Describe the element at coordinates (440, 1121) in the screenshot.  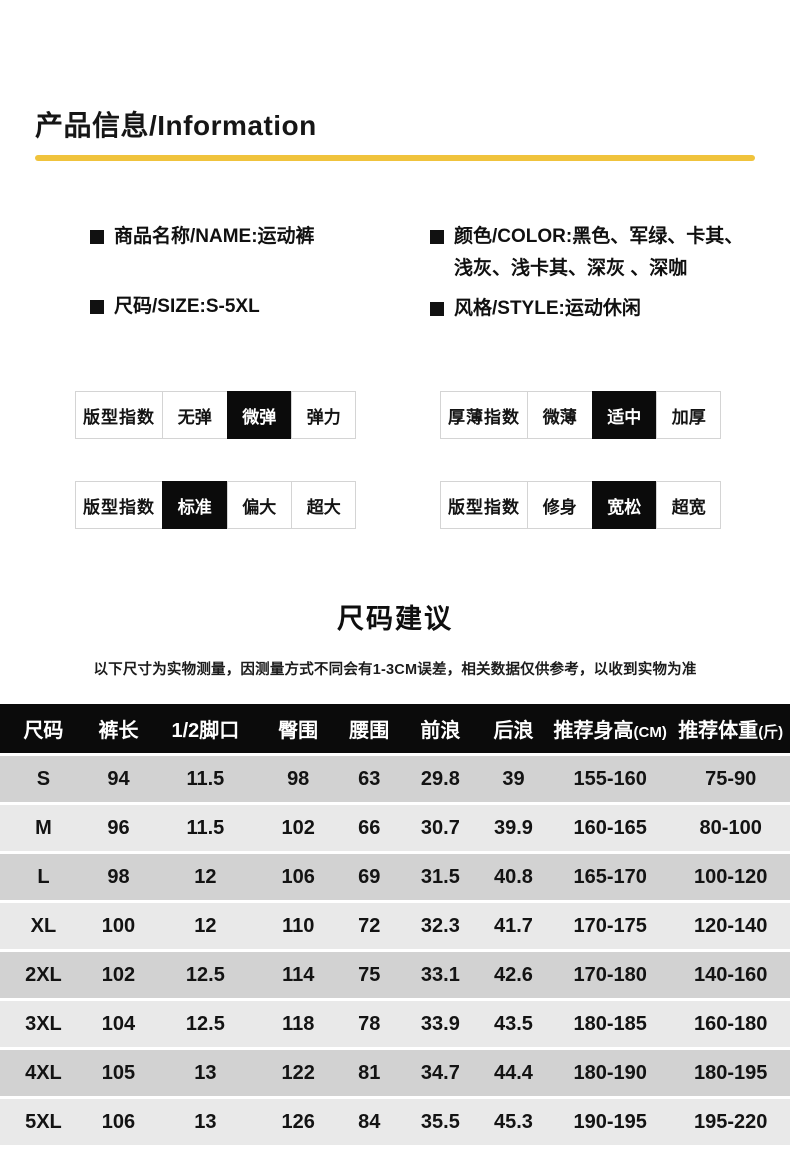
I see `measurement-cell: 35.5` at that location.